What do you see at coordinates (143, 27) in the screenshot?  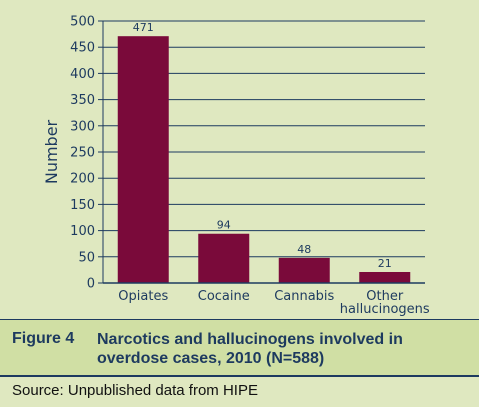 I see `data-label: 471` at bounding box center [143, 27].